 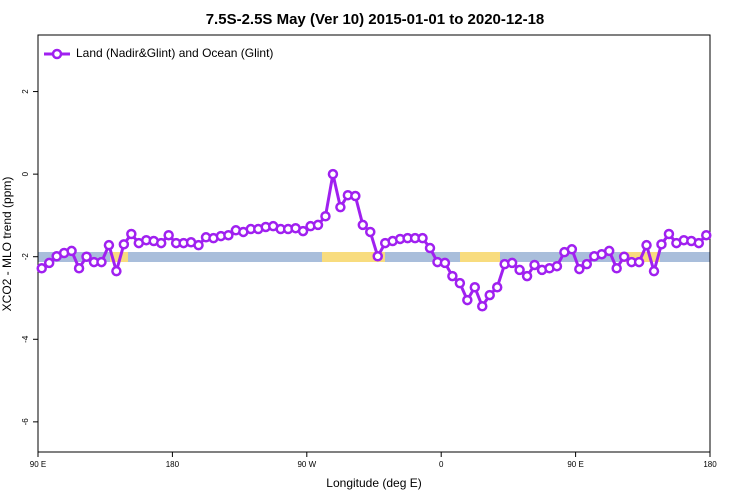 What do you see at coordinates (57, 54) in the screenshot?
I see `legend-marker` at bounding box center [57, 54].